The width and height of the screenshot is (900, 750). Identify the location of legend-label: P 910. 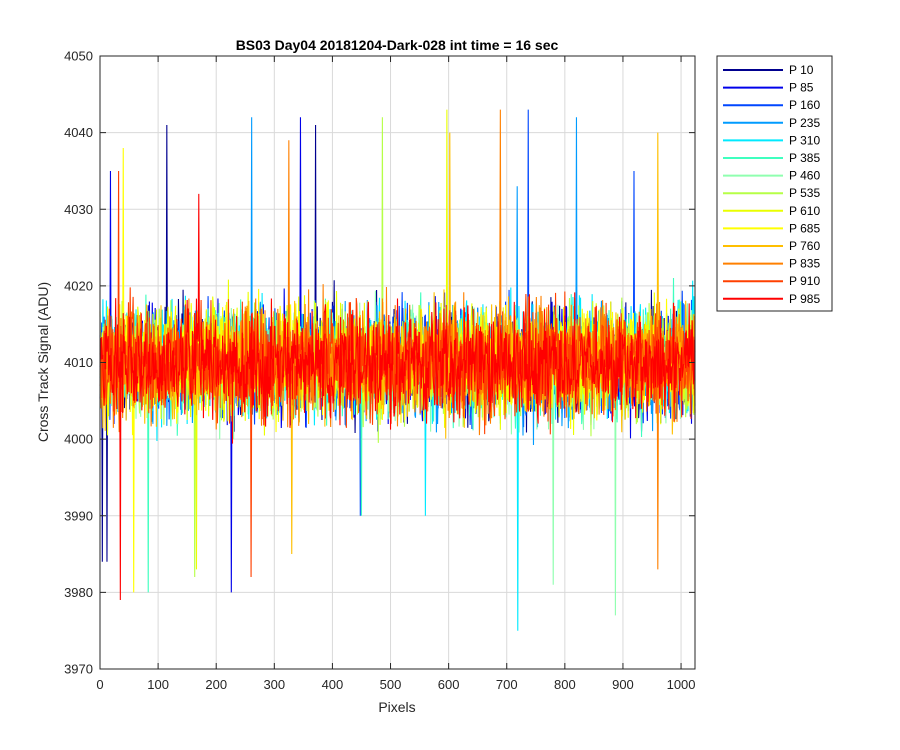
(804, 281).